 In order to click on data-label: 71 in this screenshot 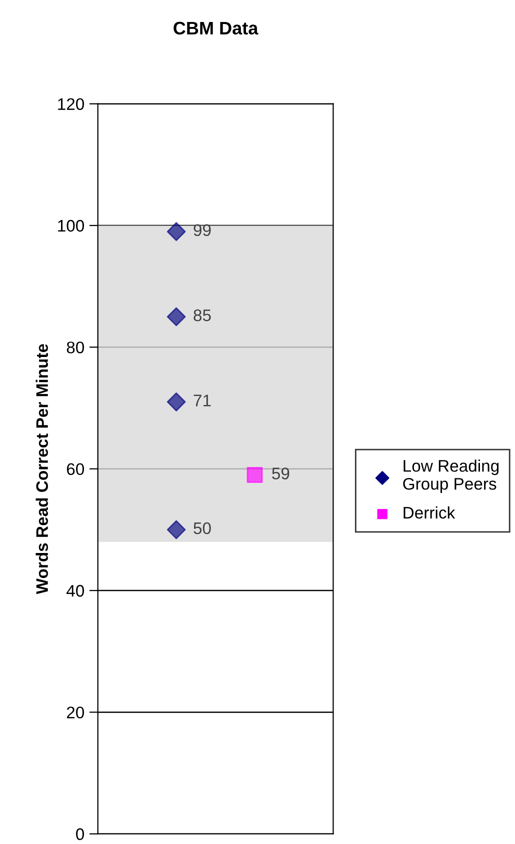, I will do `click(202, 400)`.